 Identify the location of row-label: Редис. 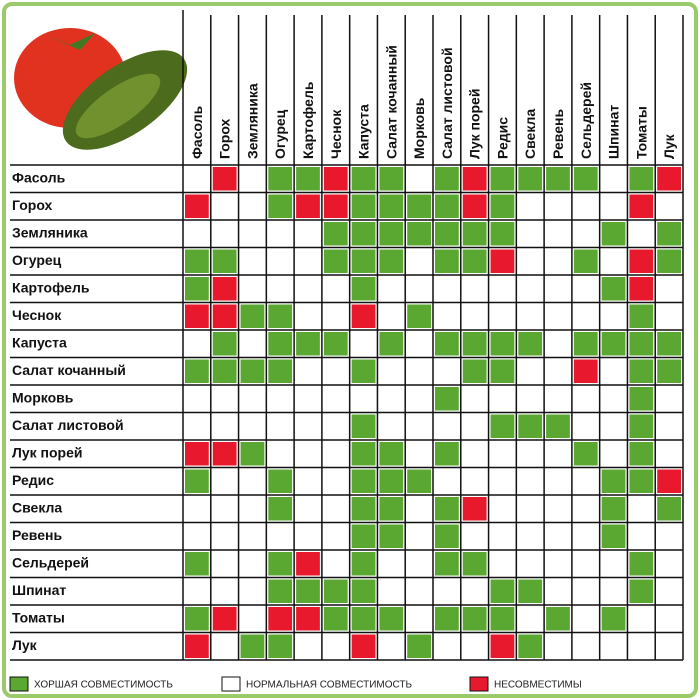
(33, 480).